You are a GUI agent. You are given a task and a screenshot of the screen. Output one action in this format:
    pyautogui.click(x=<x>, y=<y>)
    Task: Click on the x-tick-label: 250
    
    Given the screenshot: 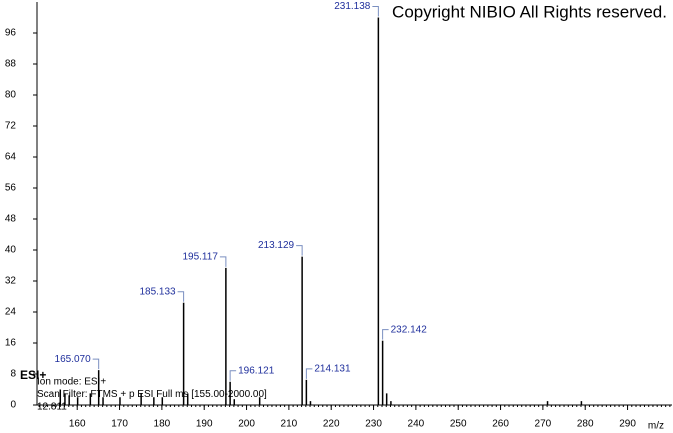 What is the action you would take?
    pyautogui.click(x=458, y=424)
    